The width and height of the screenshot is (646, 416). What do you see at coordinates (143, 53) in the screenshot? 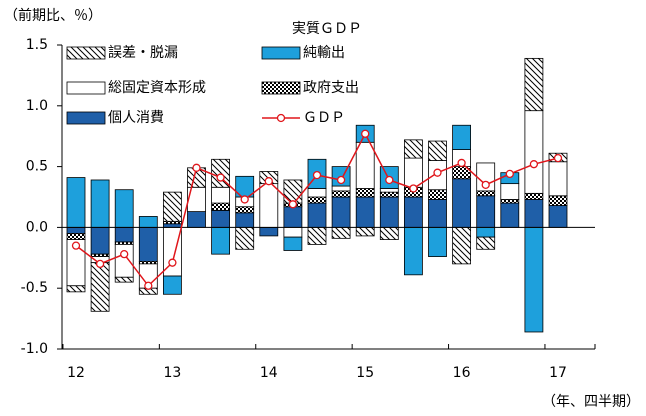
I see `legend-label: 誤差・脱漏` at bounding box center [143, 53].